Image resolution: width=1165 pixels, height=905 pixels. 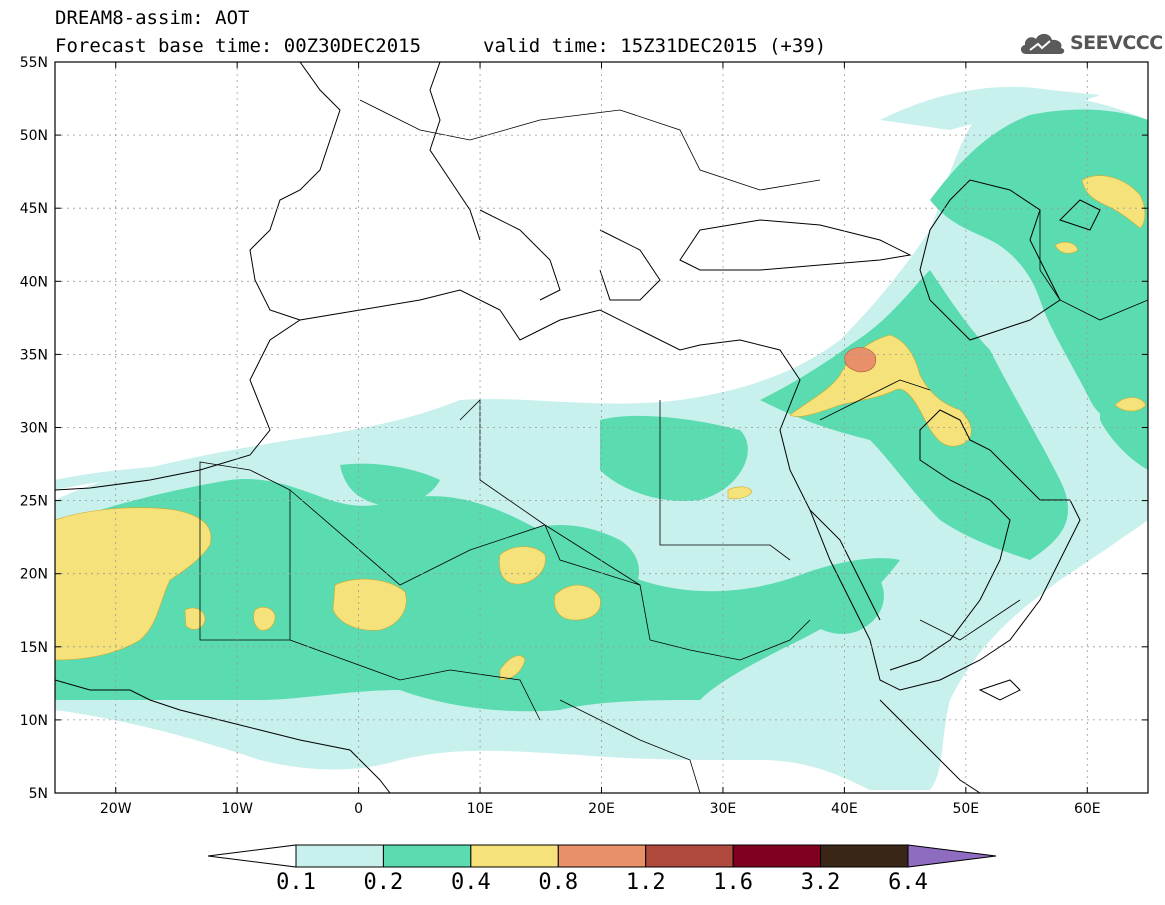 What do you see at coordinates (844, 809) in the screenshot?
I see `lon-label: 40E` at bounding box center [844, 809].